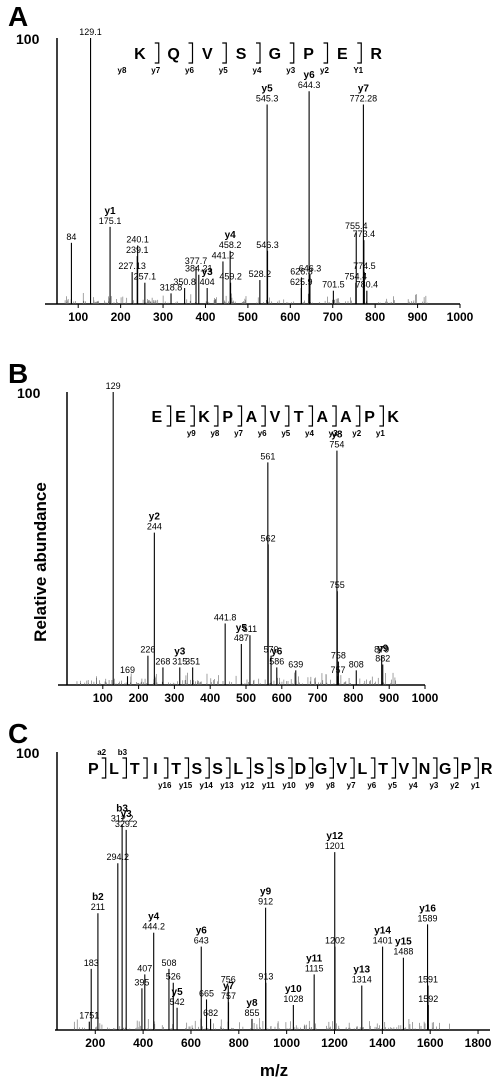 This screenshot has height=1083, width=500. Describe the element at coordinates (168, 963) in the screenshot. I see `peak-mz-label: 508` at that location.